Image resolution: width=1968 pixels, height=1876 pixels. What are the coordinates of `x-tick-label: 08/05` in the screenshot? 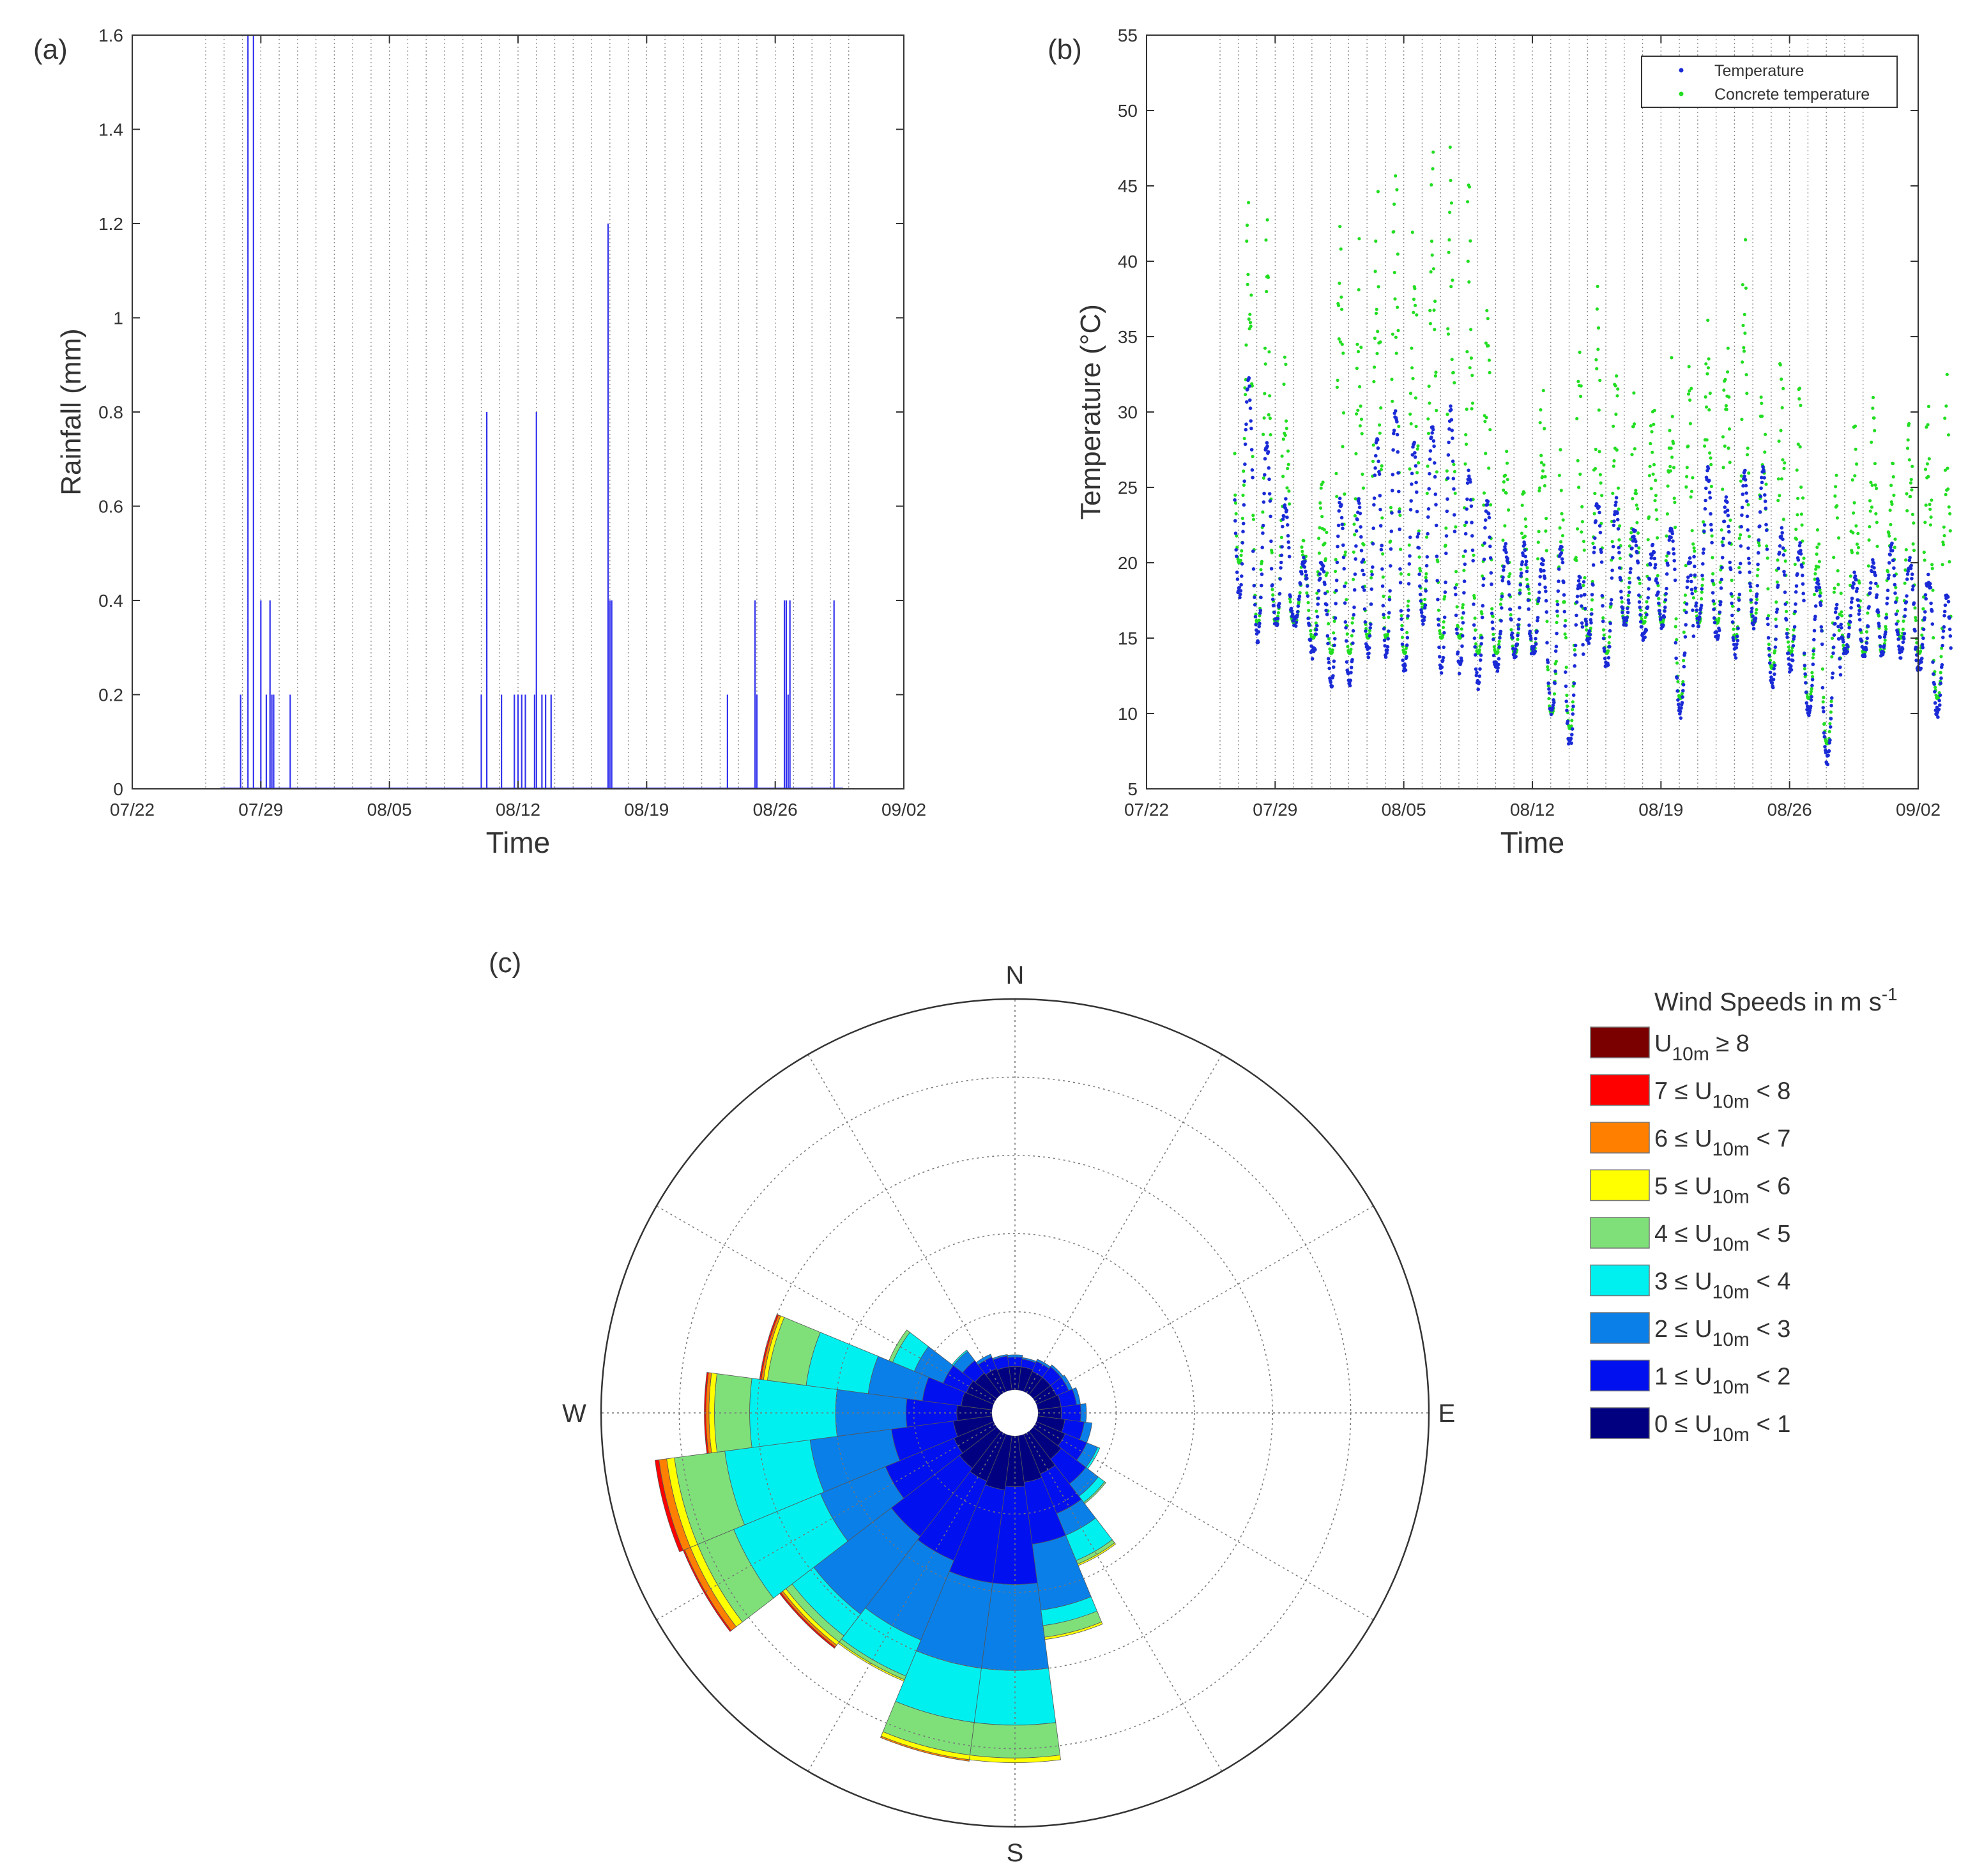 It's located at (1404, 810).